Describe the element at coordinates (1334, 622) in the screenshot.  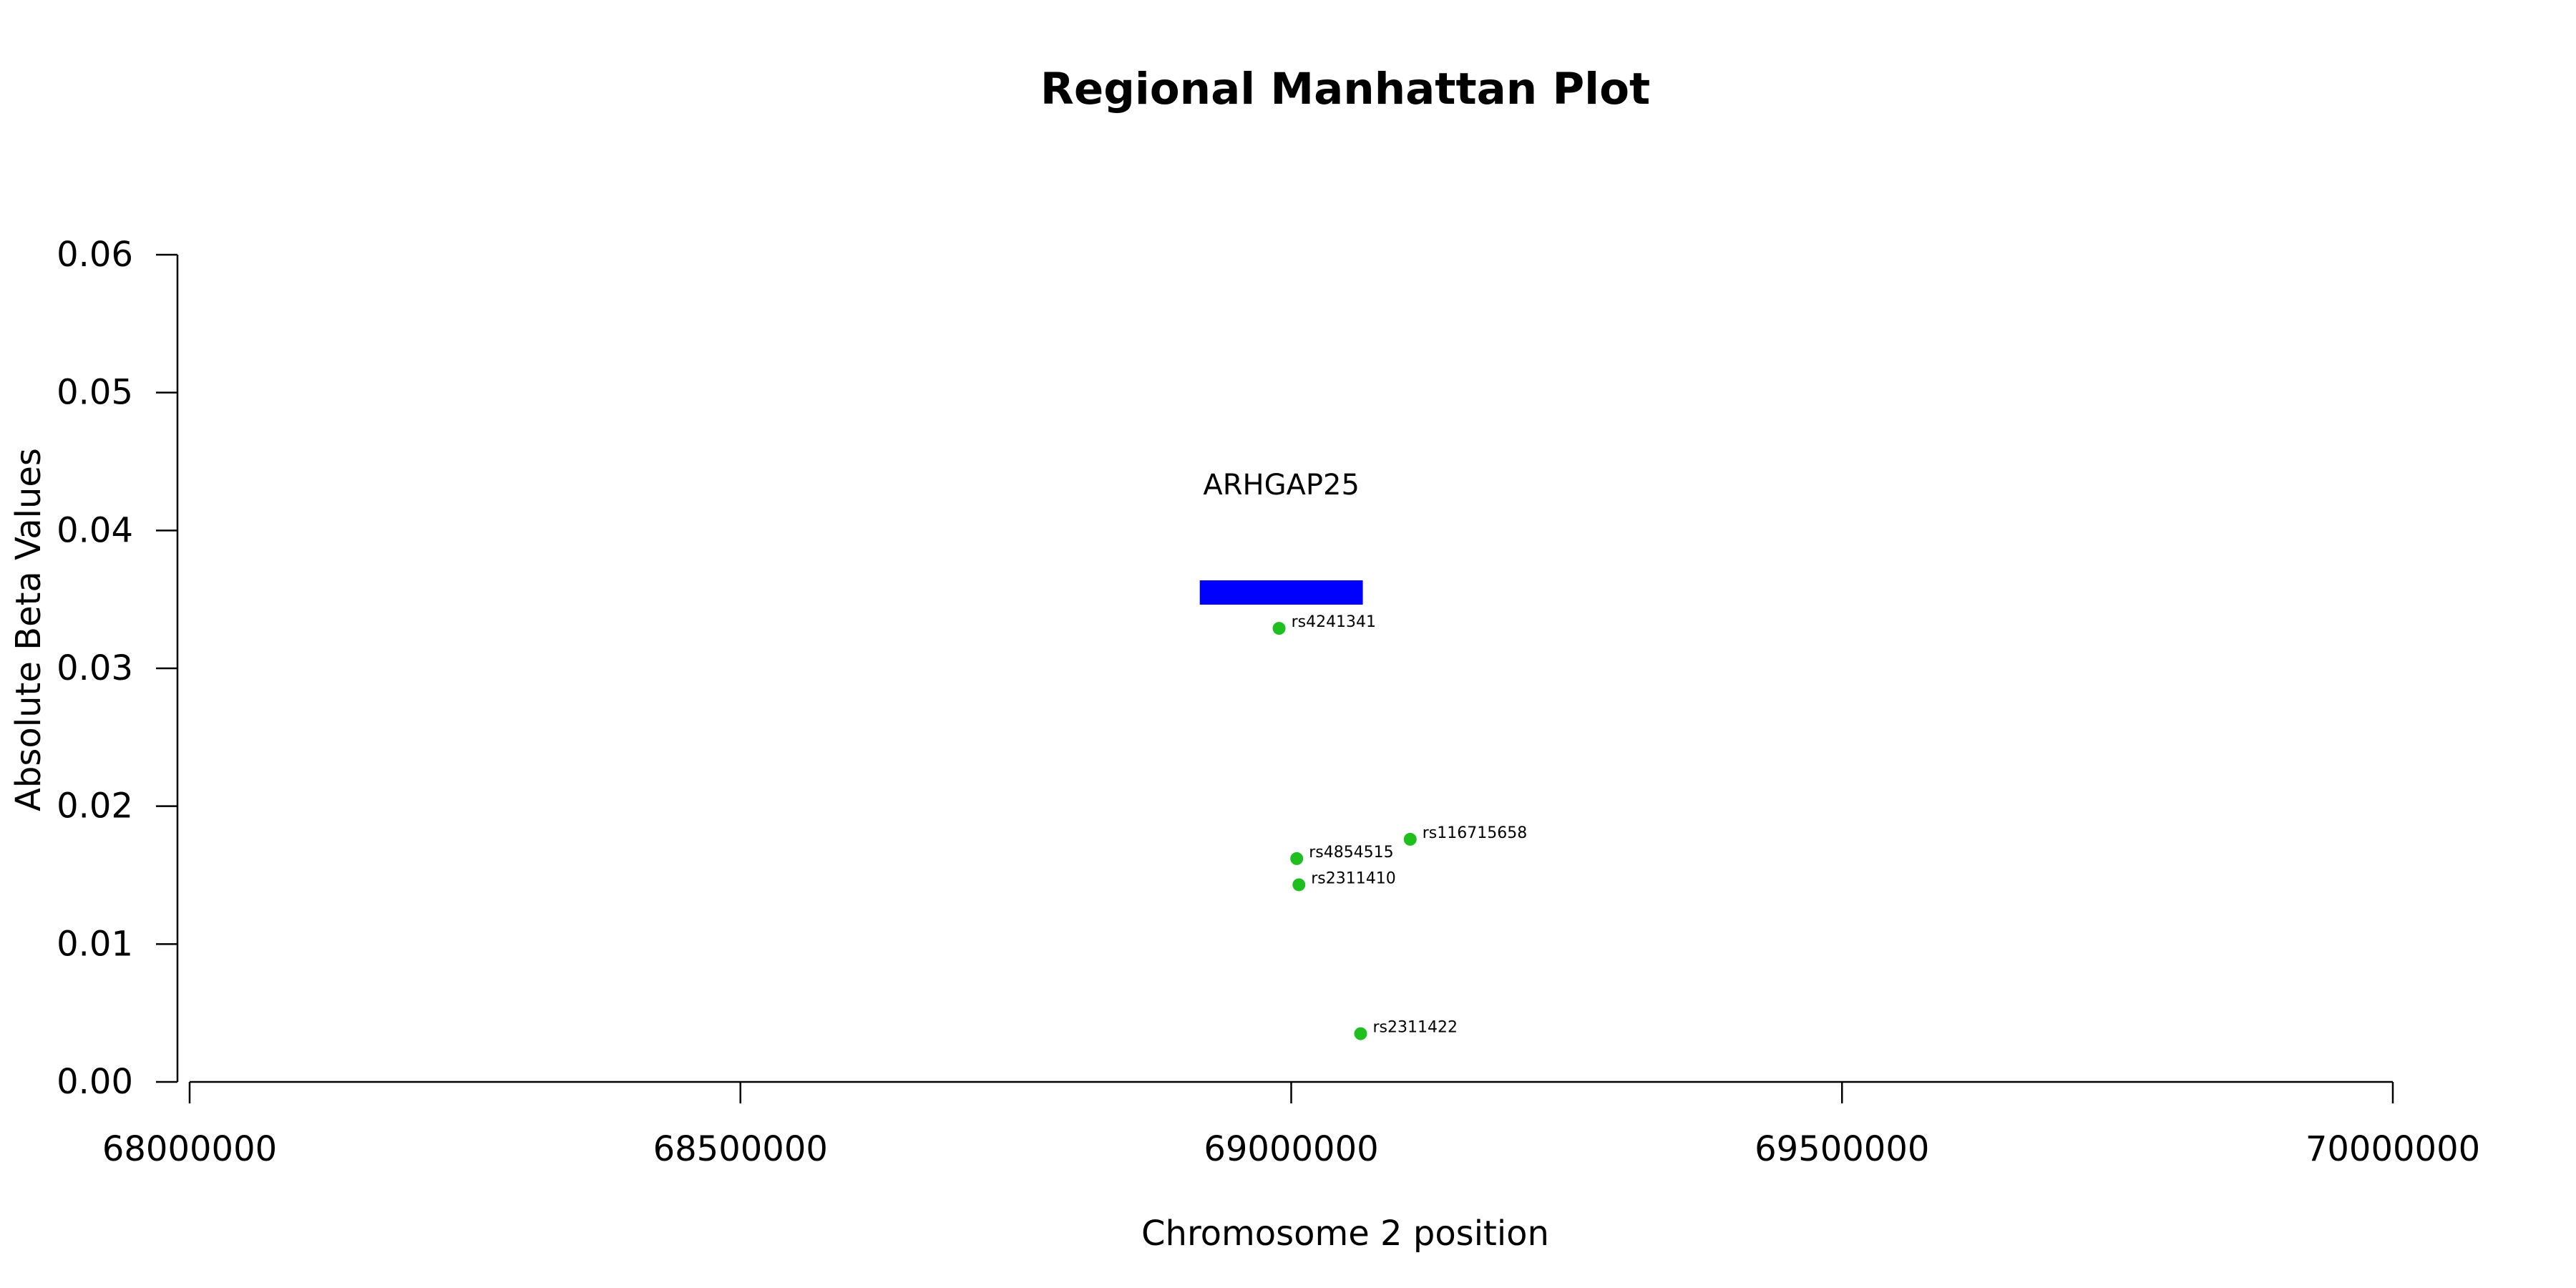
I see `snp-label: rs4241341` at that location.